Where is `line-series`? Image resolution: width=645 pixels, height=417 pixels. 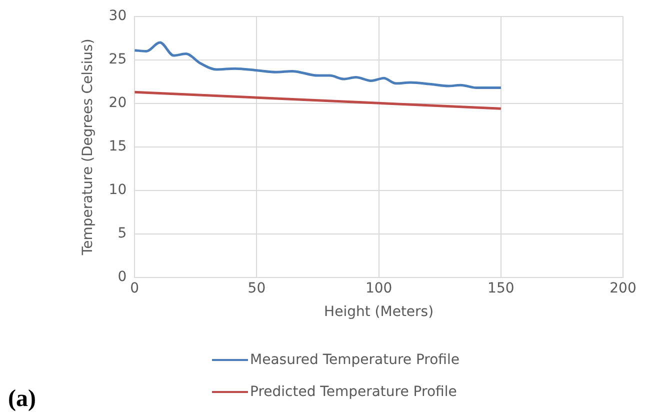 line-series is located at coordinates (318, 65).